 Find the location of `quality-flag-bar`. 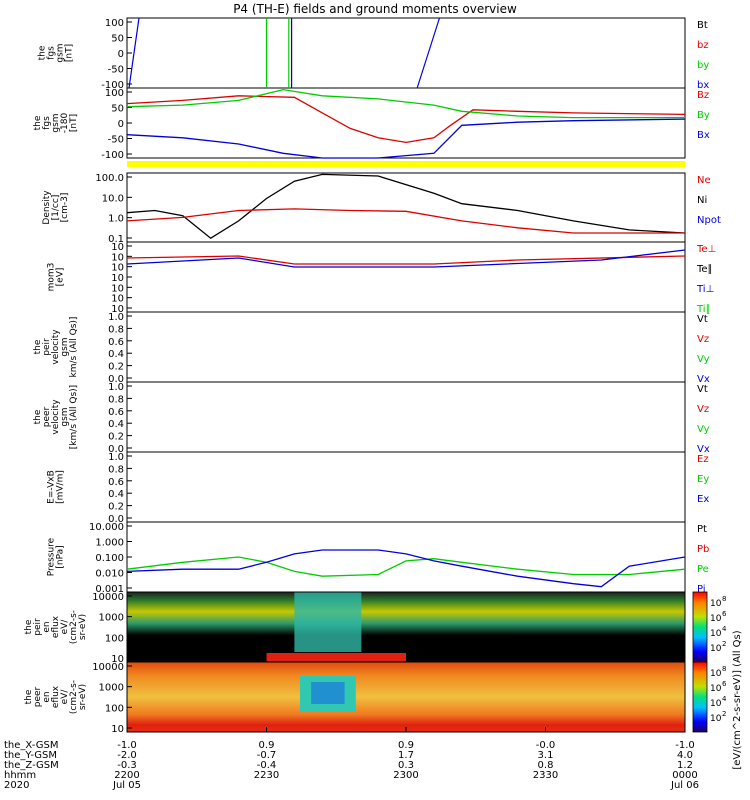

quality-flag-bar is located at coordinates (406, 164).